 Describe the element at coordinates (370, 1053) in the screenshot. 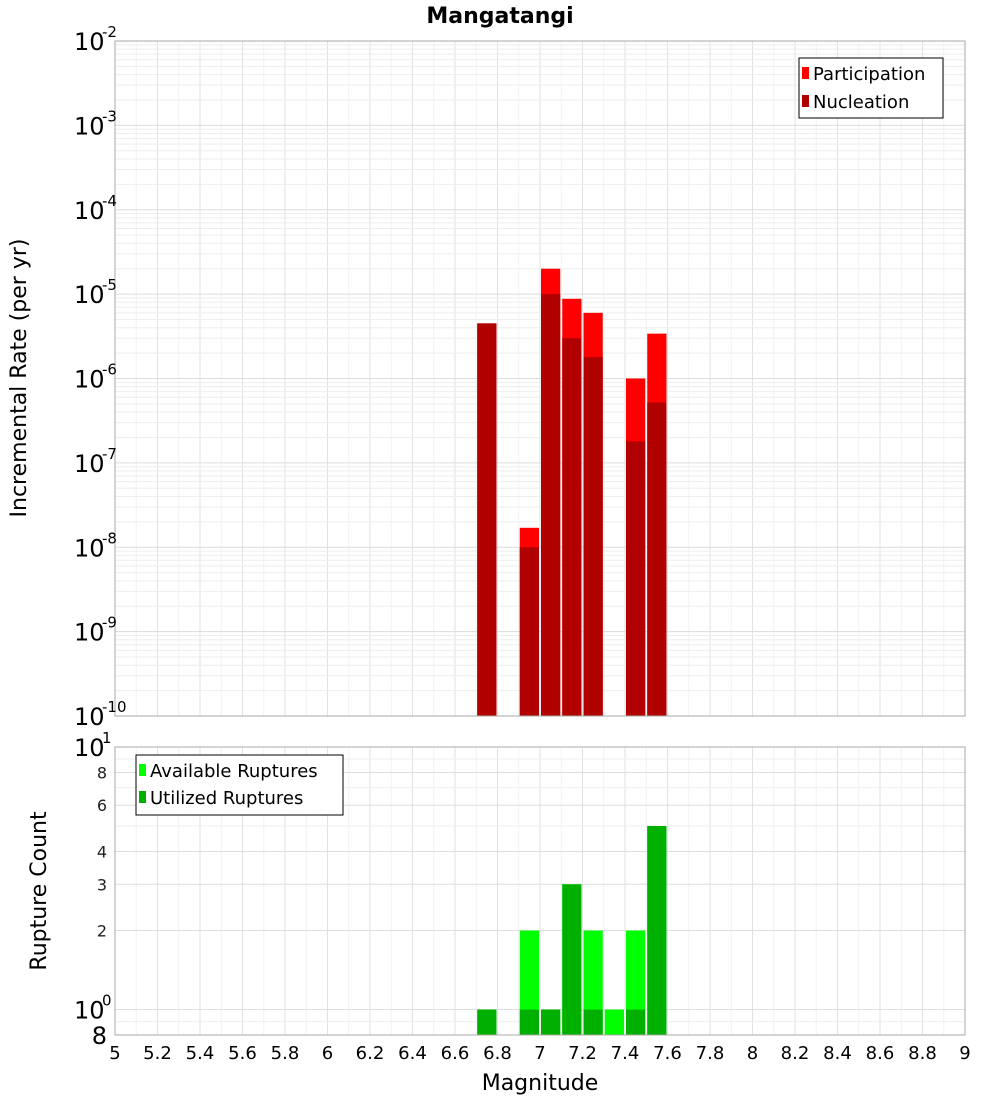

I see `x-tick-label: 6.2` at that location.